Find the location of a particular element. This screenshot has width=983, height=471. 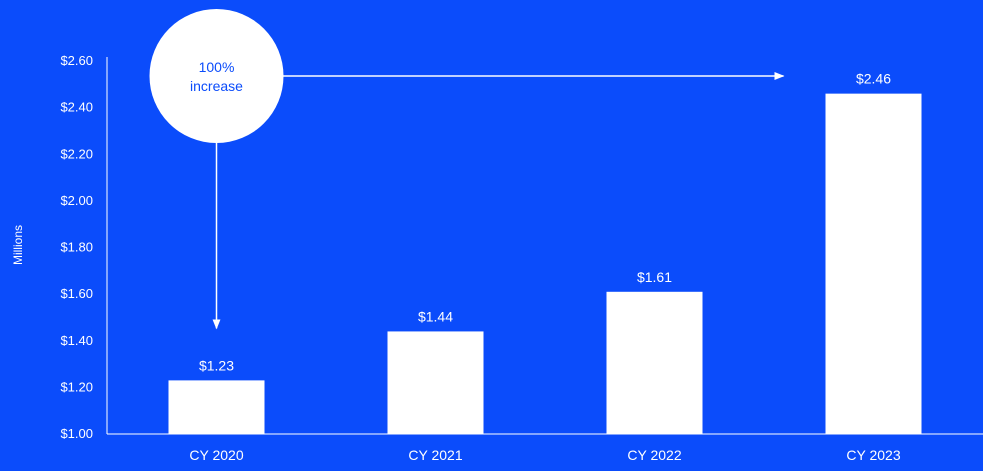

callout-label: increase is located at coordinates (216, 86).